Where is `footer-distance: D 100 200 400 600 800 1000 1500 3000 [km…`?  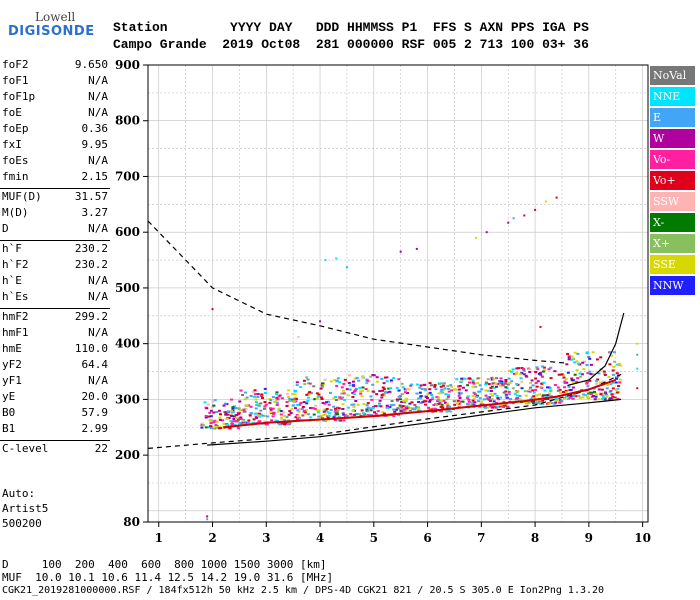 footer-distance: D 100 200 400 600 800 1000 1500 3000 [km… is located at coordinates (164, 564).